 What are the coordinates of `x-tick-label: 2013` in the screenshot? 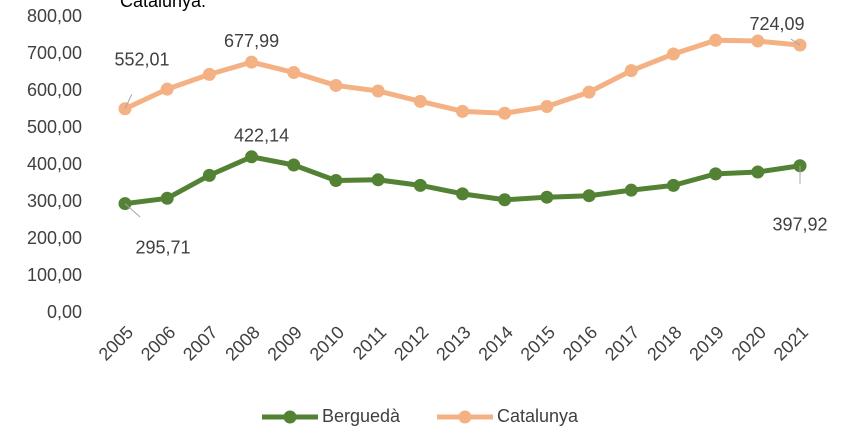 It's located at (453, 343).